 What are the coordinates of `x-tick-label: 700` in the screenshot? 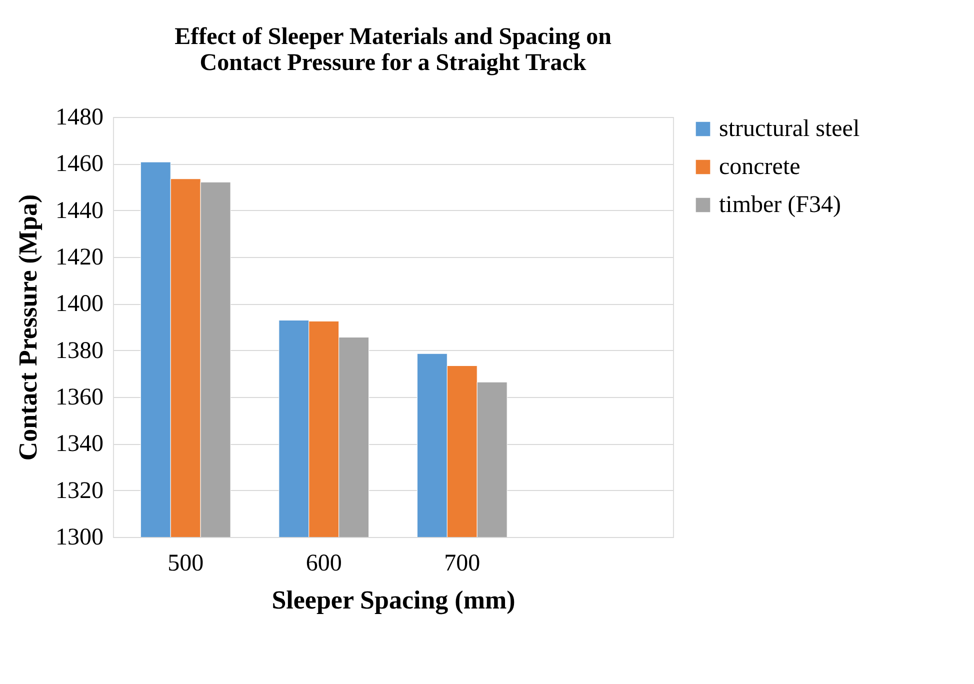 It's located at (462, 563).